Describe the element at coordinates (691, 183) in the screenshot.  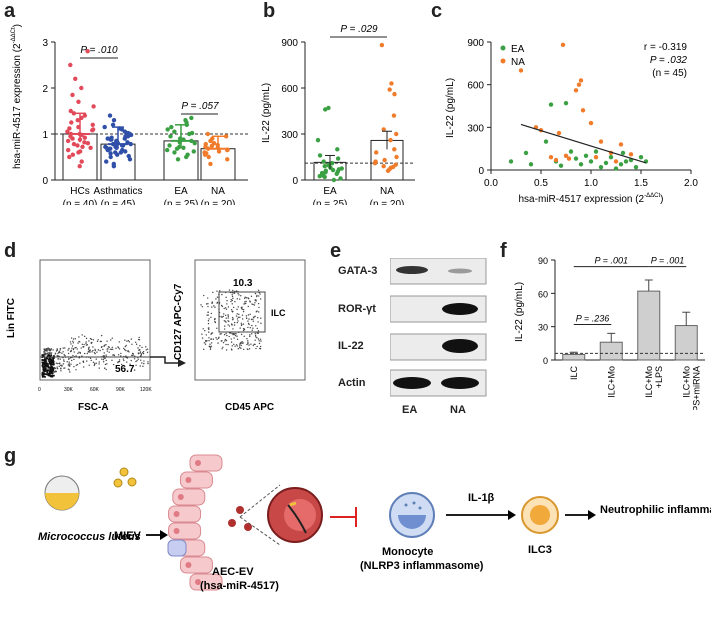
I see `x-tick-label: 2.0` at that location.